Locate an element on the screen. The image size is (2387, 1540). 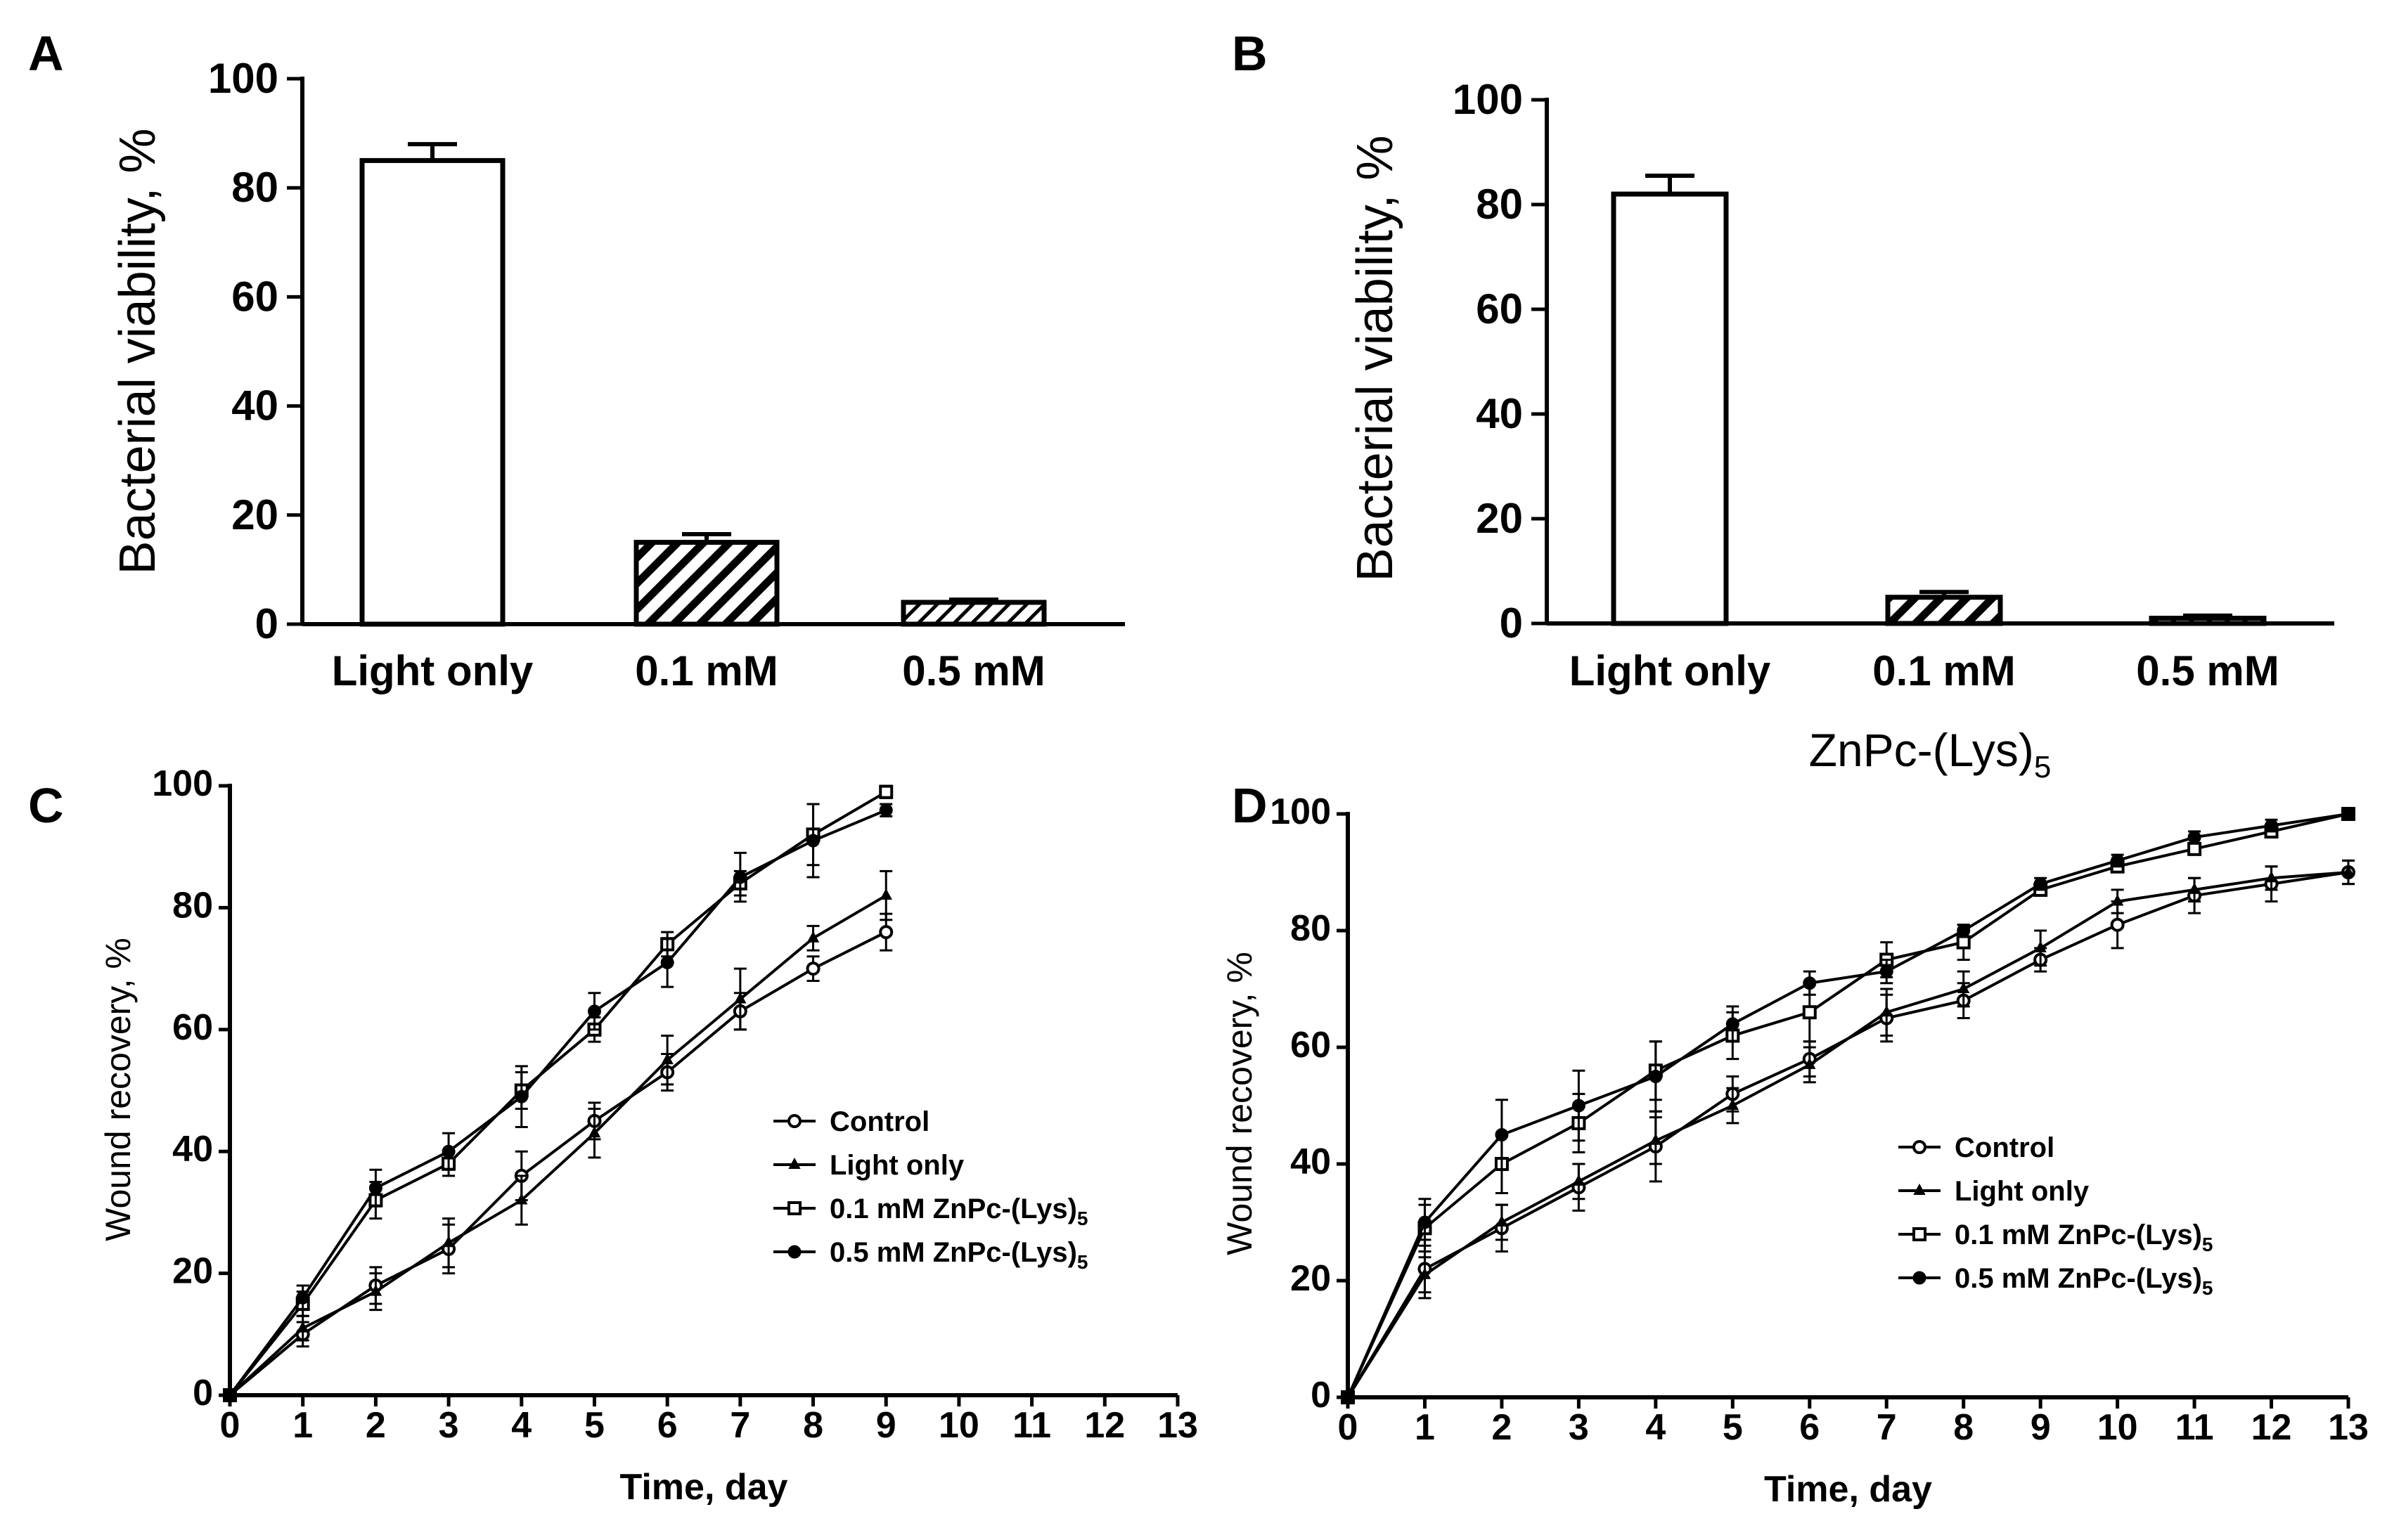
x-tick-label: 10 is located at coordinates (2117, 1427).